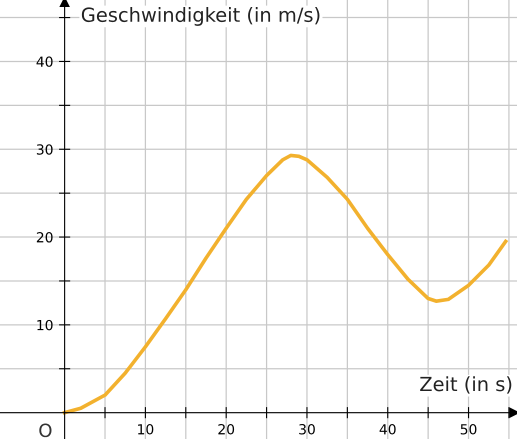 The height and width of the screenshot is (439, 517). Describe the element at coordinates (226, 429) in the screenshot. I see `x-tick-label: 20` at that location.